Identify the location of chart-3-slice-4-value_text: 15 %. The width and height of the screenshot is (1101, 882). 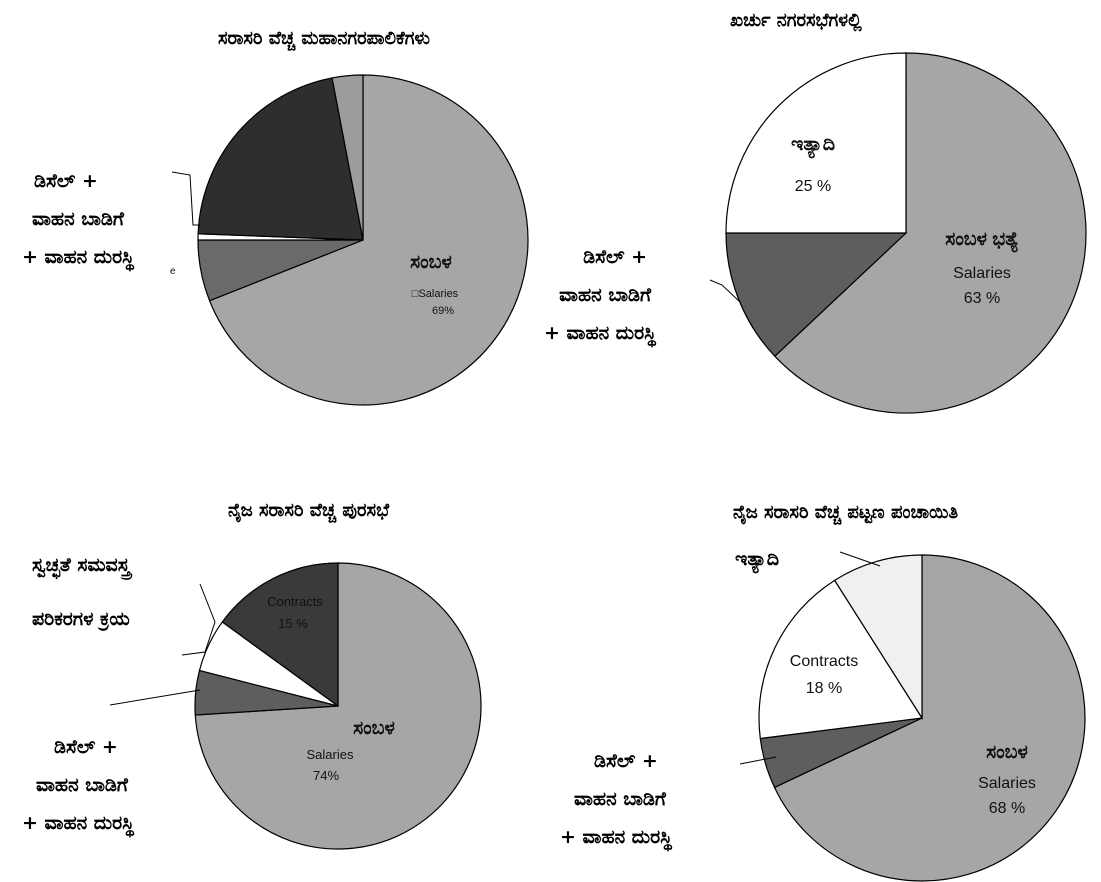
(293, 623).